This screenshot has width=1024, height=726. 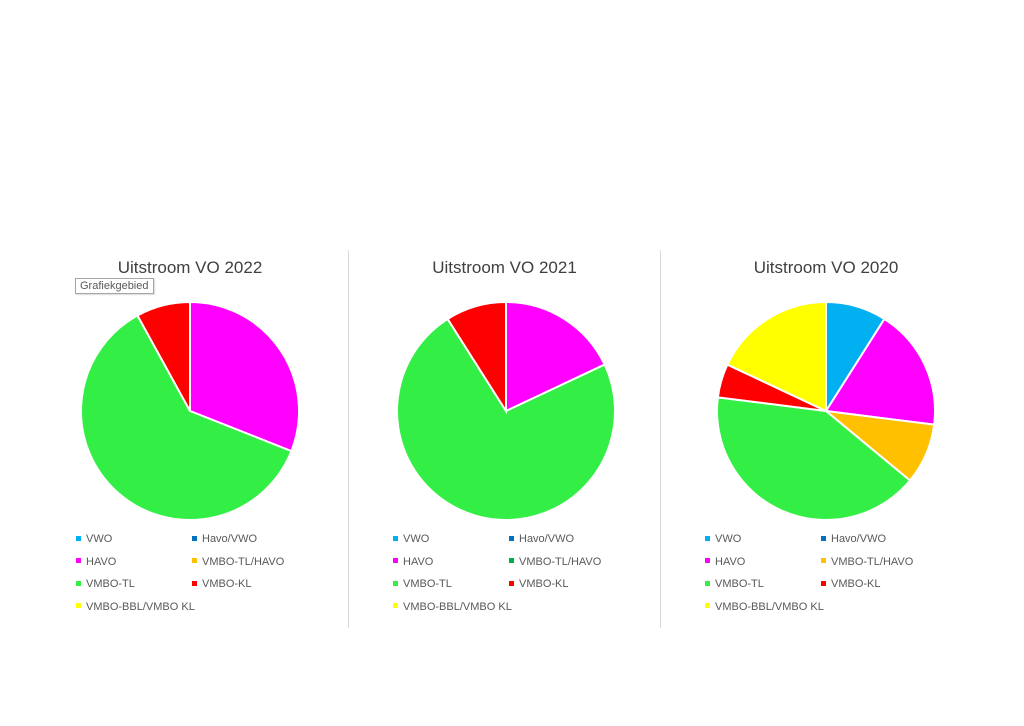 I want to click on pie-slice-vmbo-bbl-vmbo-kl, so click(x=776, y=356).